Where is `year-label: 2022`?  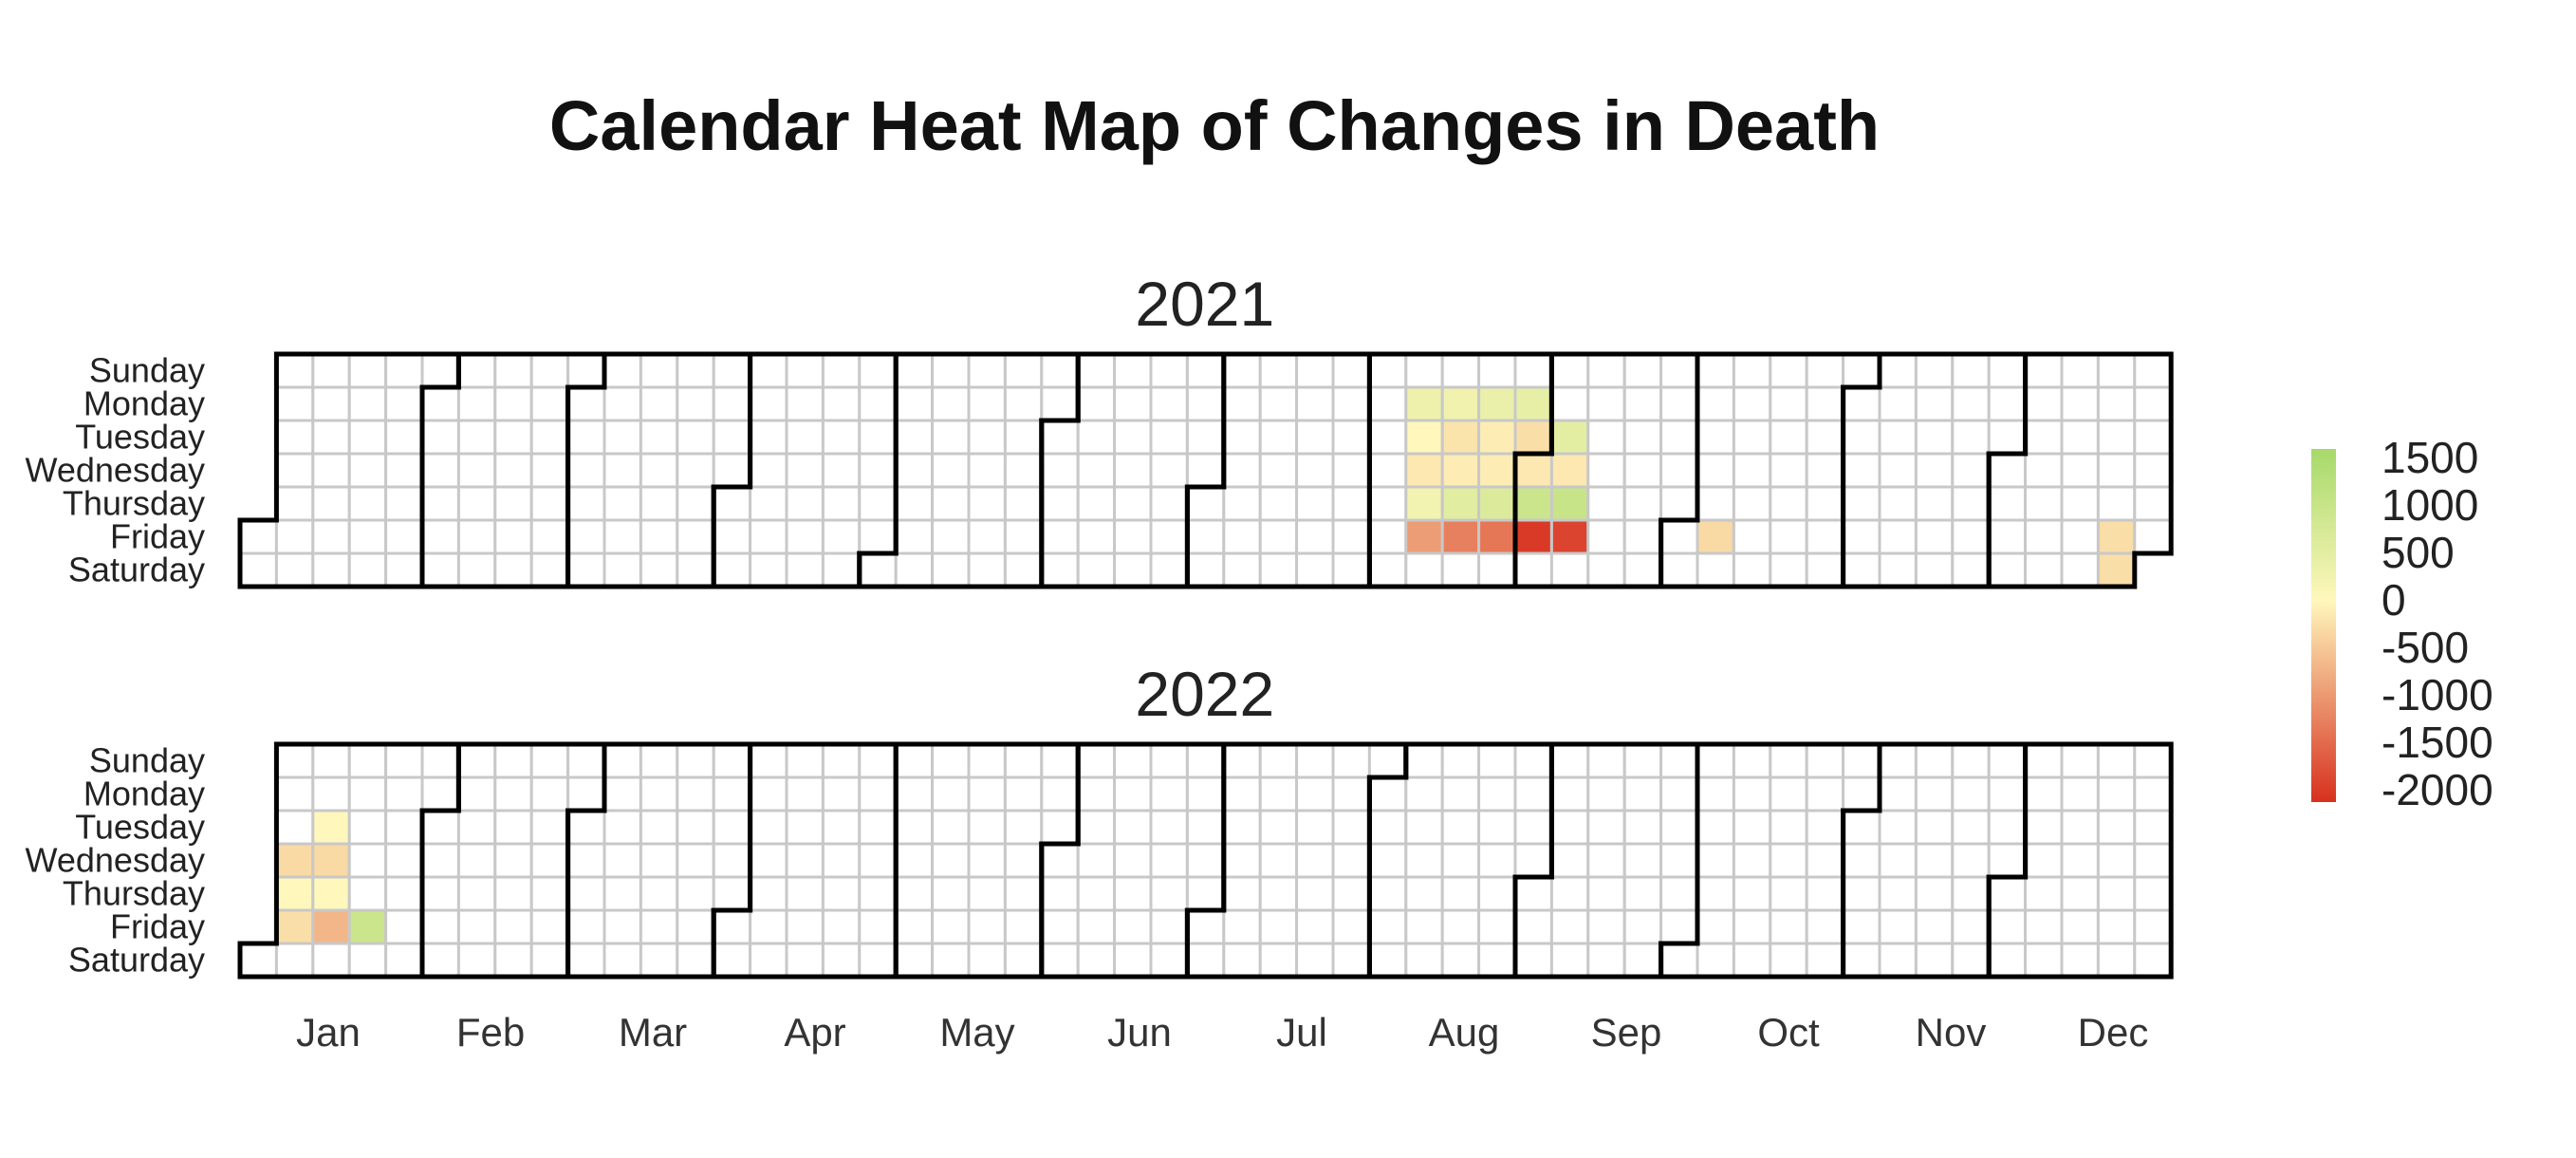 year-label: 2022 is located at coordinates (1204, 694).